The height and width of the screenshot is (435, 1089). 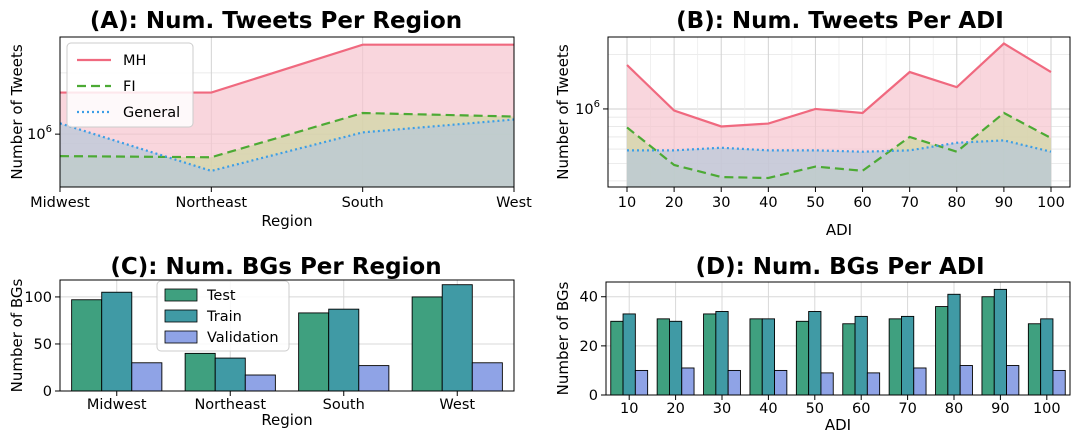 I want to click on legend-label-validation: Validation, so click(x=243, y=338).